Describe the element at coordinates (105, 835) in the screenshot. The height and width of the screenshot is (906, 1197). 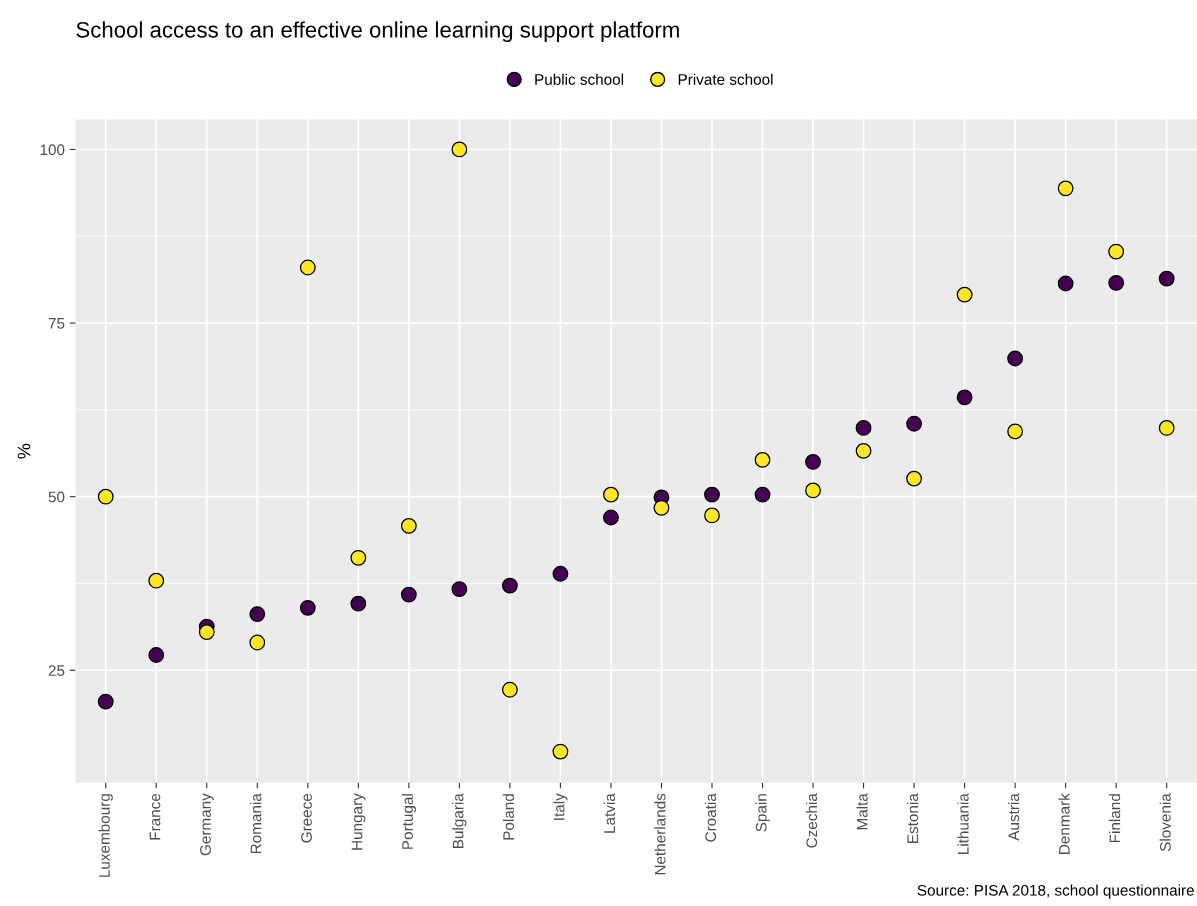
I see `x-tick-label: Luxembourg` at that location.